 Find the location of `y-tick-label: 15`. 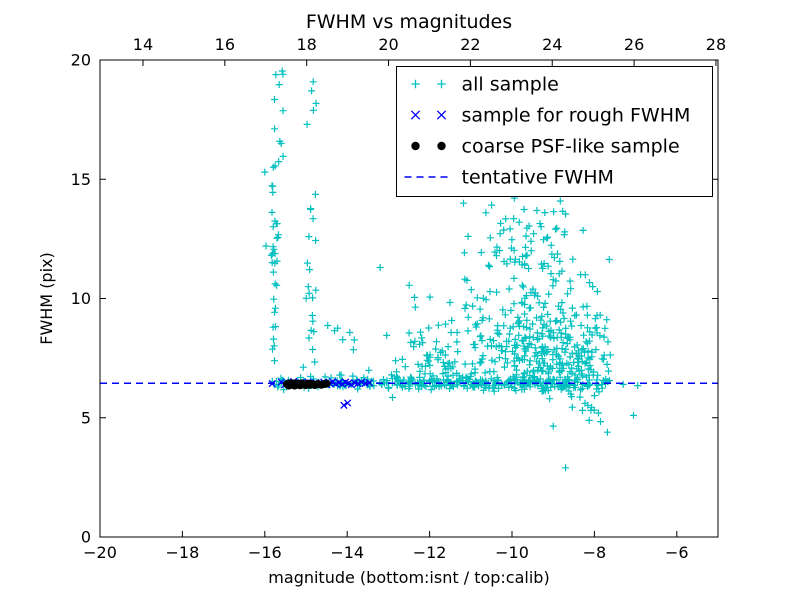

y-tick-label: 15 is located at coordinates (81, 179).